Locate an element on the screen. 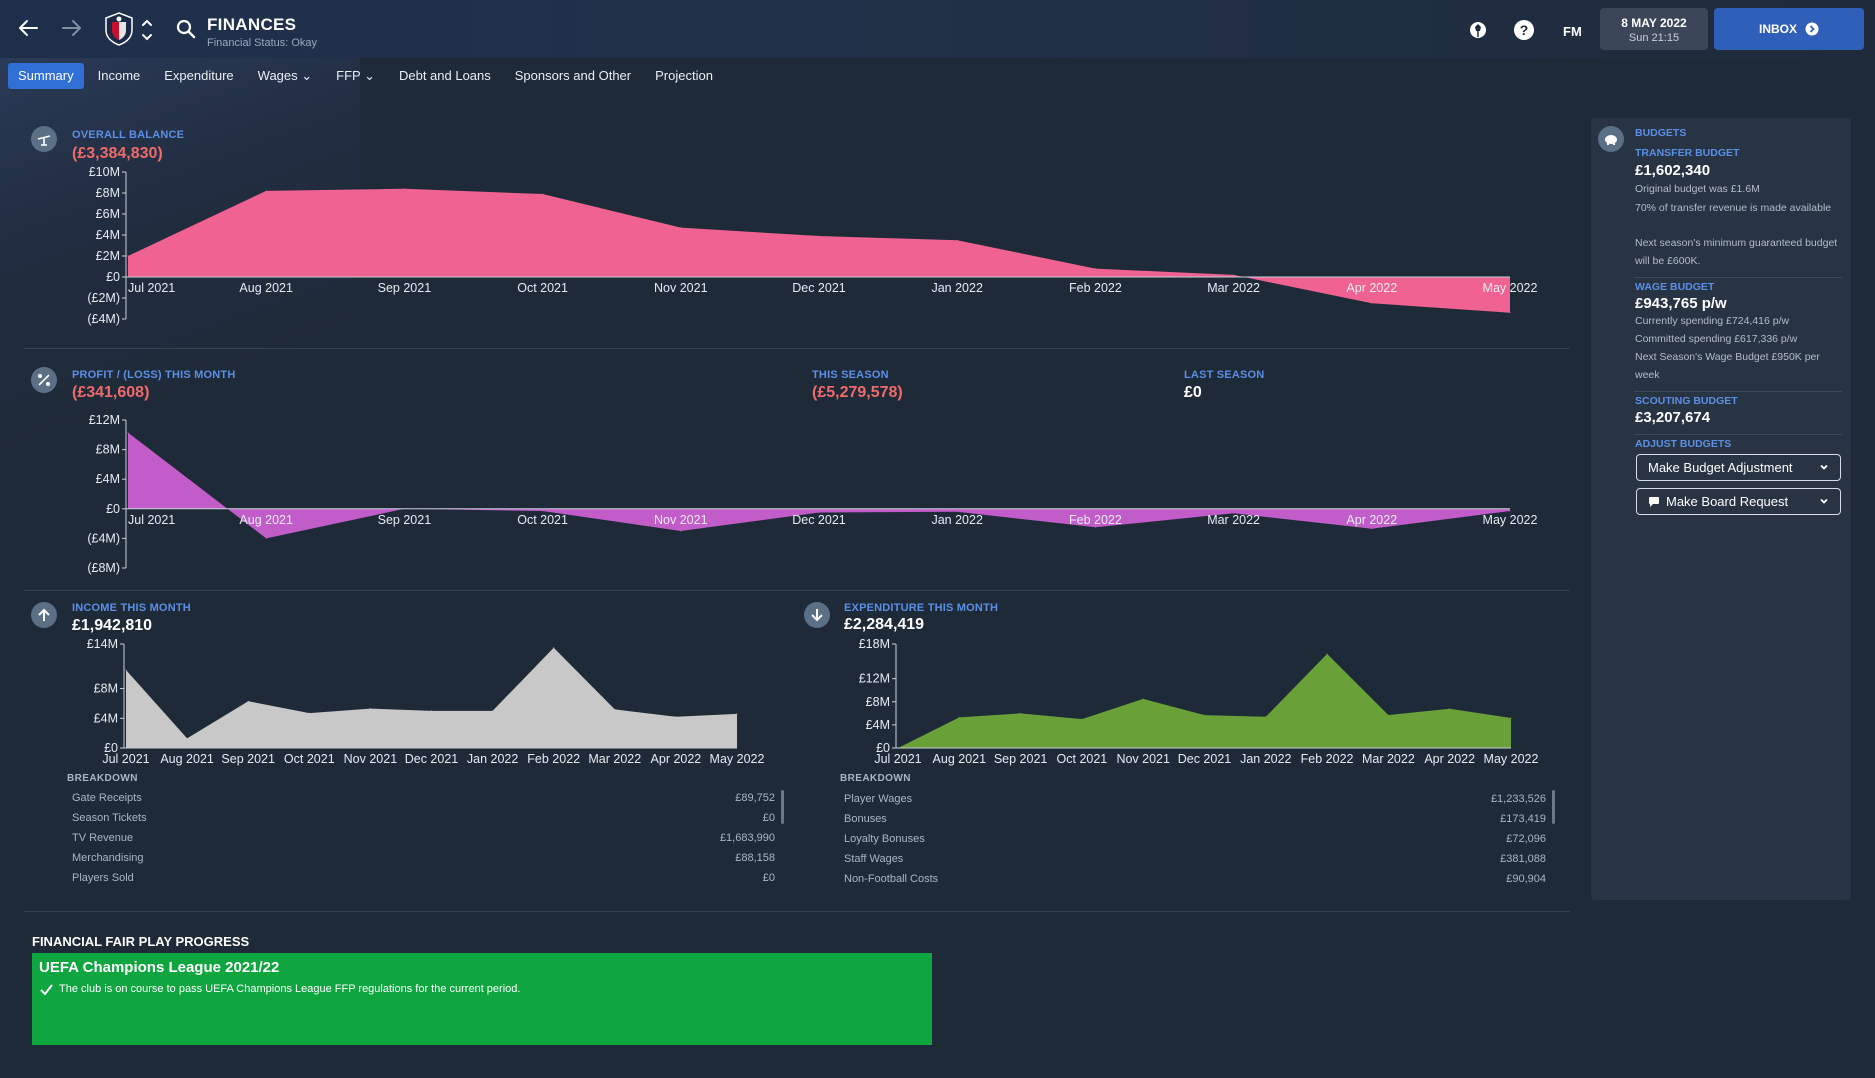  profit-x-tick-label: Mar 2022 is located at coordinates (1233, 520).